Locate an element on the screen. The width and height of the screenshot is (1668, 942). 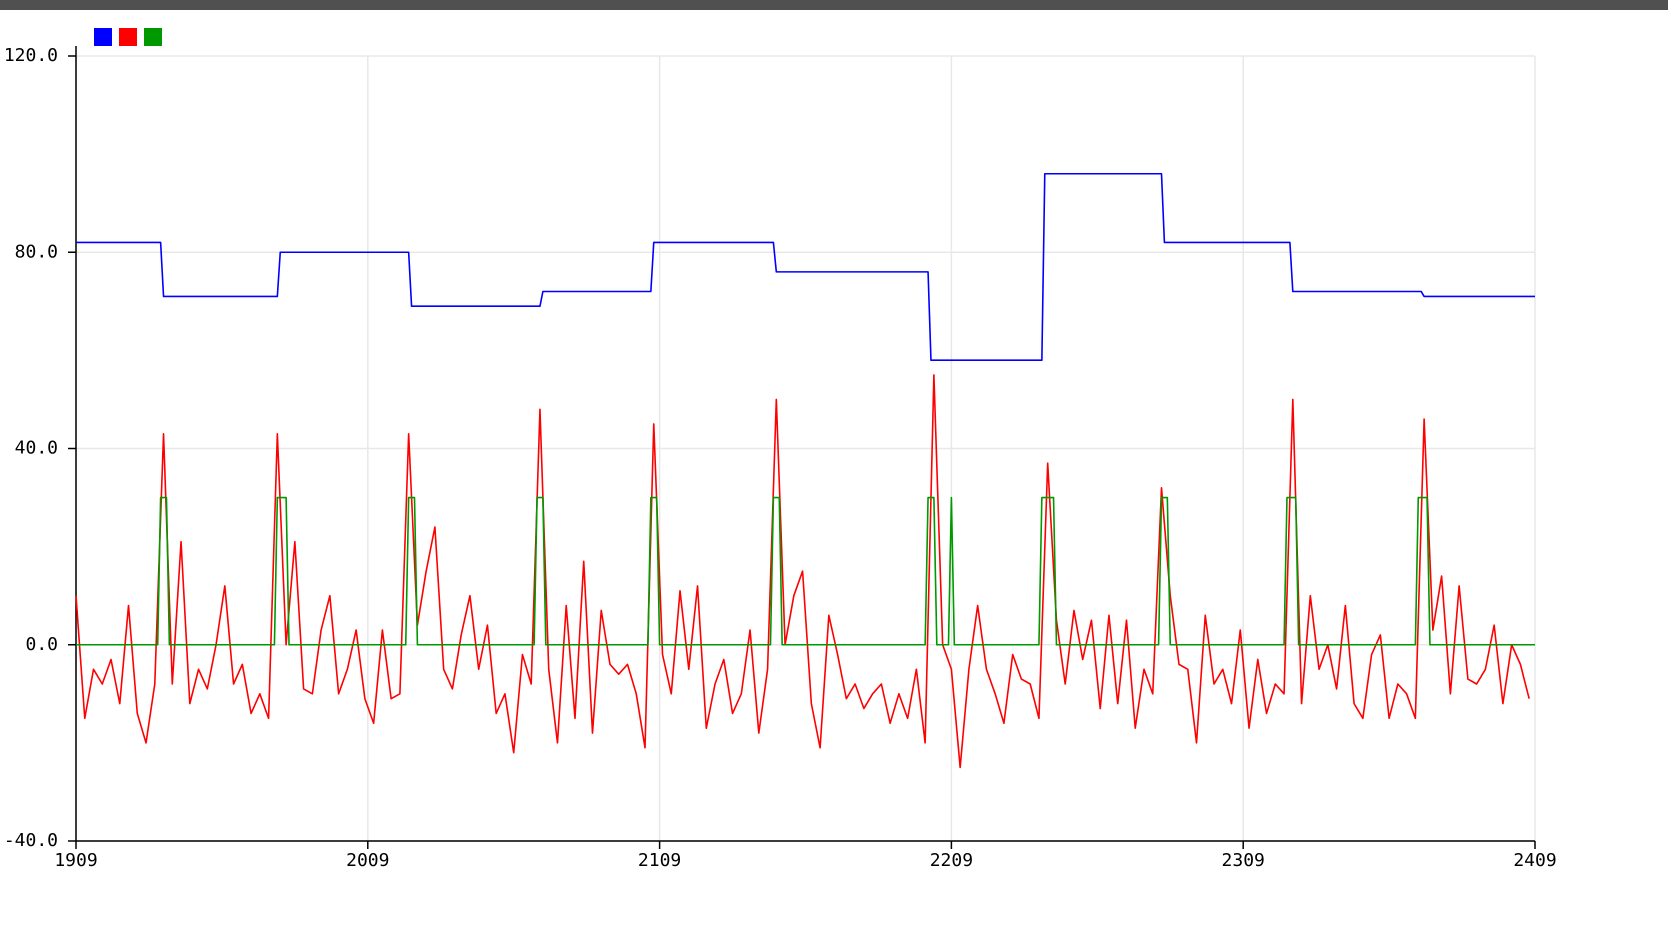
y-tick-label: 0.0 is located at coordinates (41, 644).